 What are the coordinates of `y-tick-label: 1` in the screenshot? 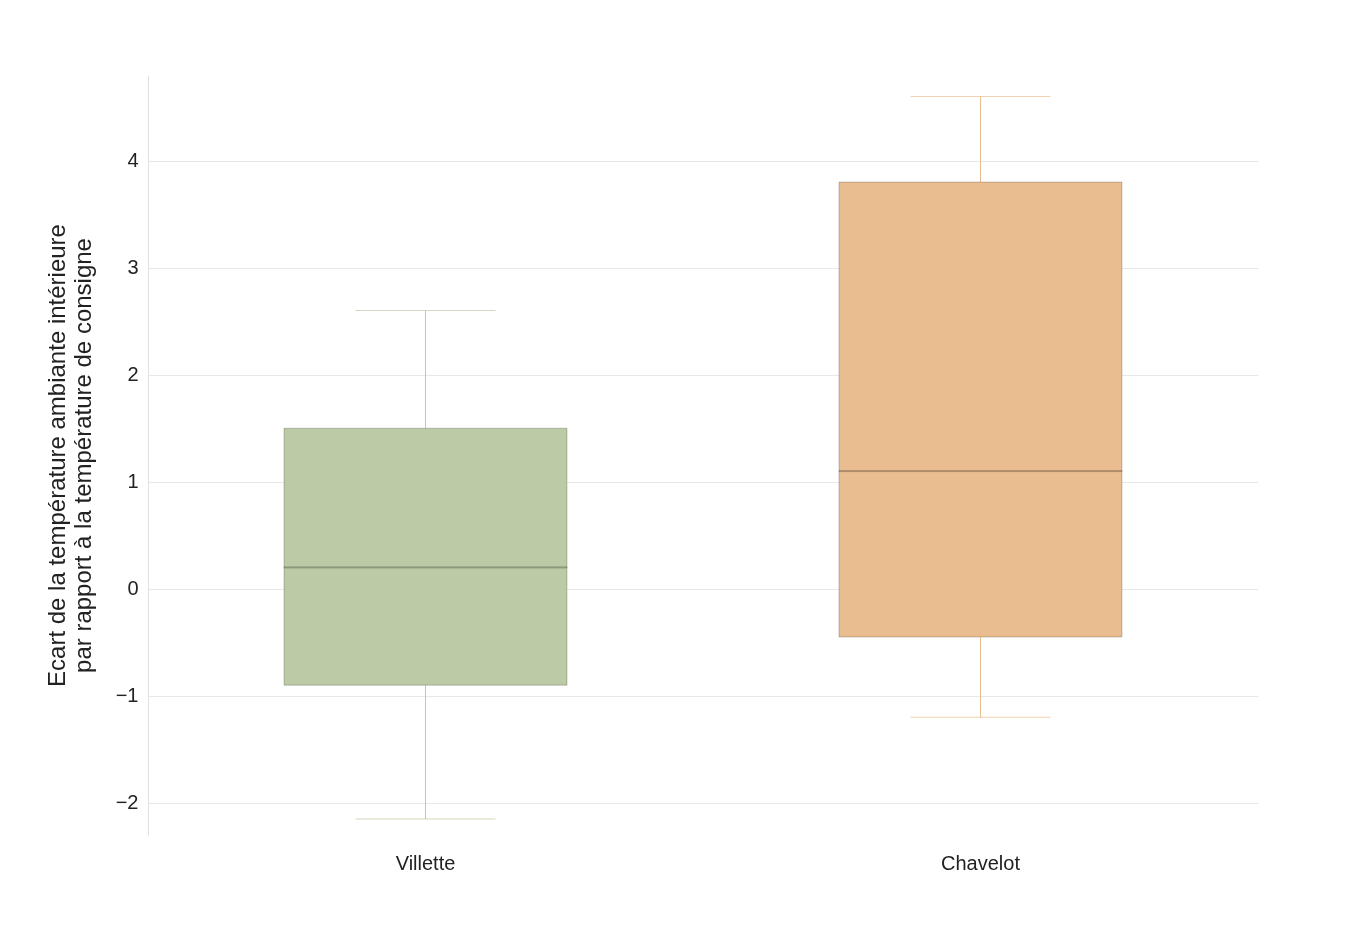 It's located at (133, 481).